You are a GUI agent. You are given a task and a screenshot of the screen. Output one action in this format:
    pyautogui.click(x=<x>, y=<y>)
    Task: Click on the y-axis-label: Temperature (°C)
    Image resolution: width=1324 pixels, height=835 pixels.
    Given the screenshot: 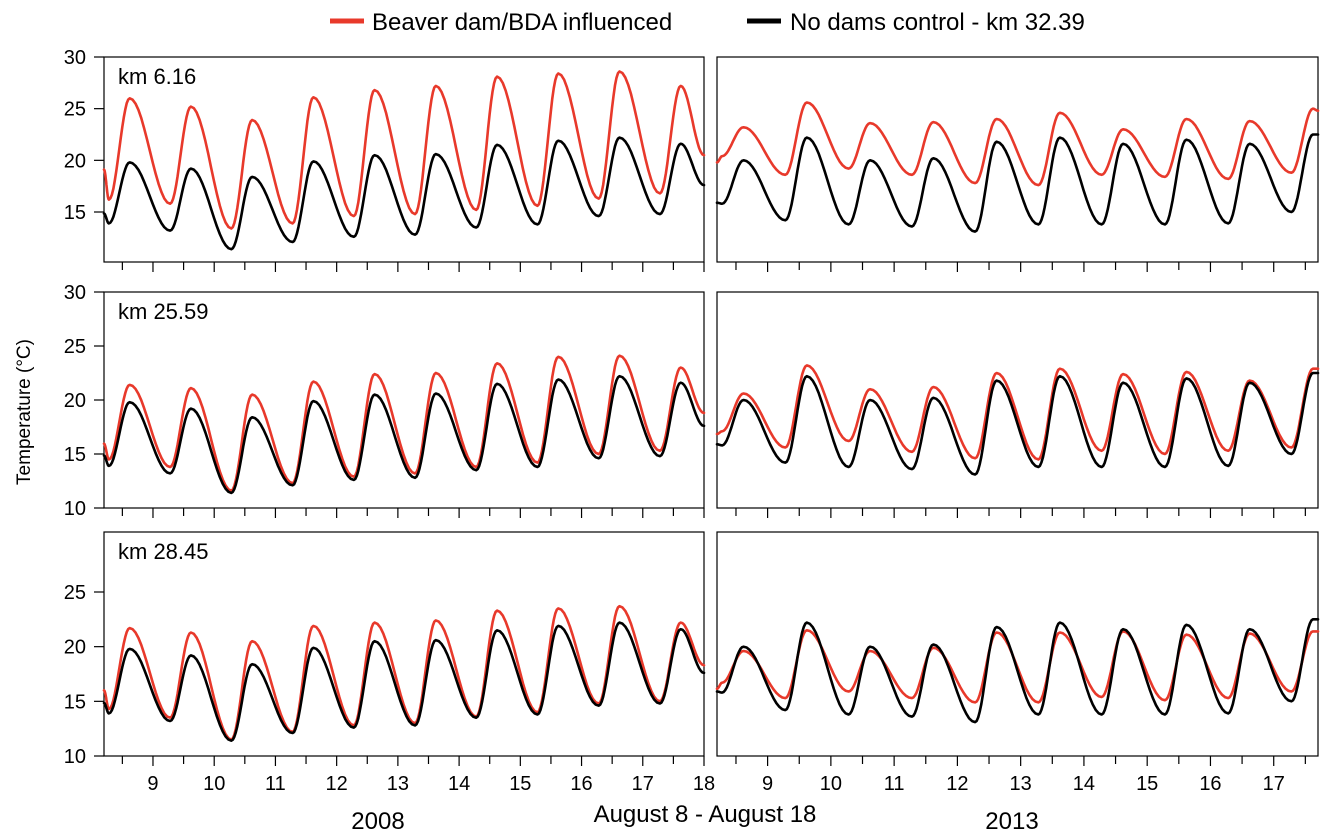 What is the action you would take?
    pyautogui.click(x=24, y=412)
    